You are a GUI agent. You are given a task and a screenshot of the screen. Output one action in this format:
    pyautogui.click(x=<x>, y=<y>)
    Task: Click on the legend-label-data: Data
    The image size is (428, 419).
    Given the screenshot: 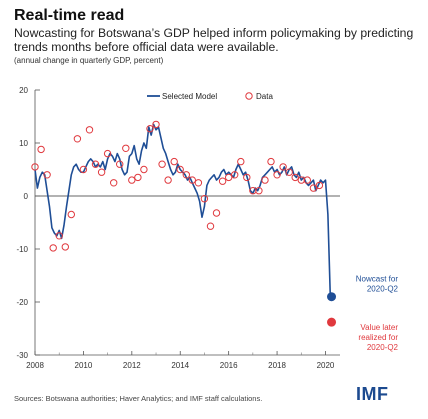 What is the action you would take?
    pyautogui.click(x=264, y=96)
    